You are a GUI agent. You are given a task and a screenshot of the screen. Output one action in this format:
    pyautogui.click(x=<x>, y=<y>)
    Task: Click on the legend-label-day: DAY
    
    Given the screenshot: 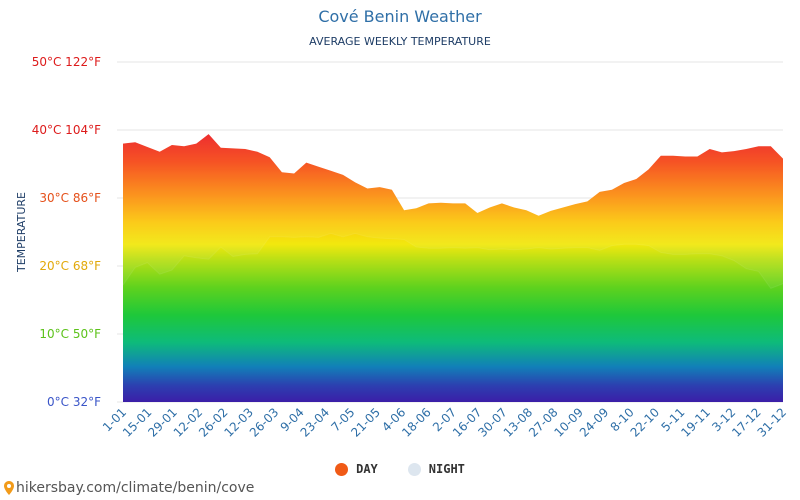 What is the action you would take?
    pyautogui.click(x=367, y=469)
    